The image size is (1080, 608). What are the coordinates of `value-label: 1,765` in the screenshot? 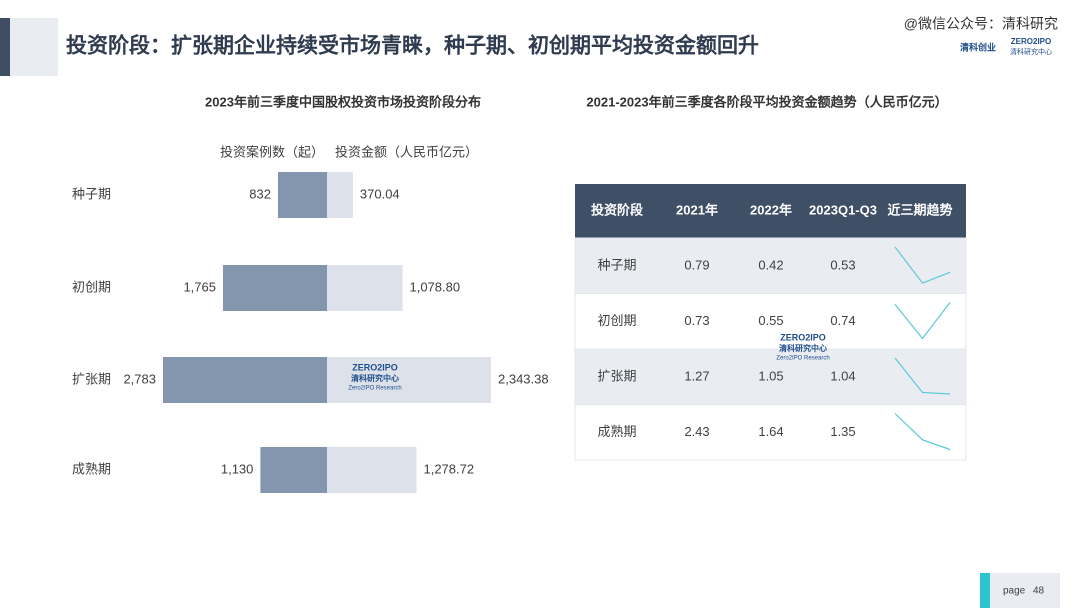 It's located at (199, 286).